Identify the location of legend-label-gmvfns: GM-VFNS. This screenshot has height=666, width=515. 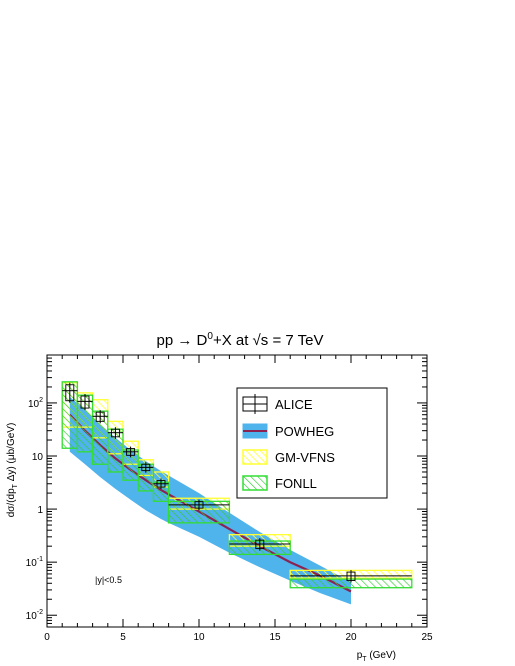
(305, 457).